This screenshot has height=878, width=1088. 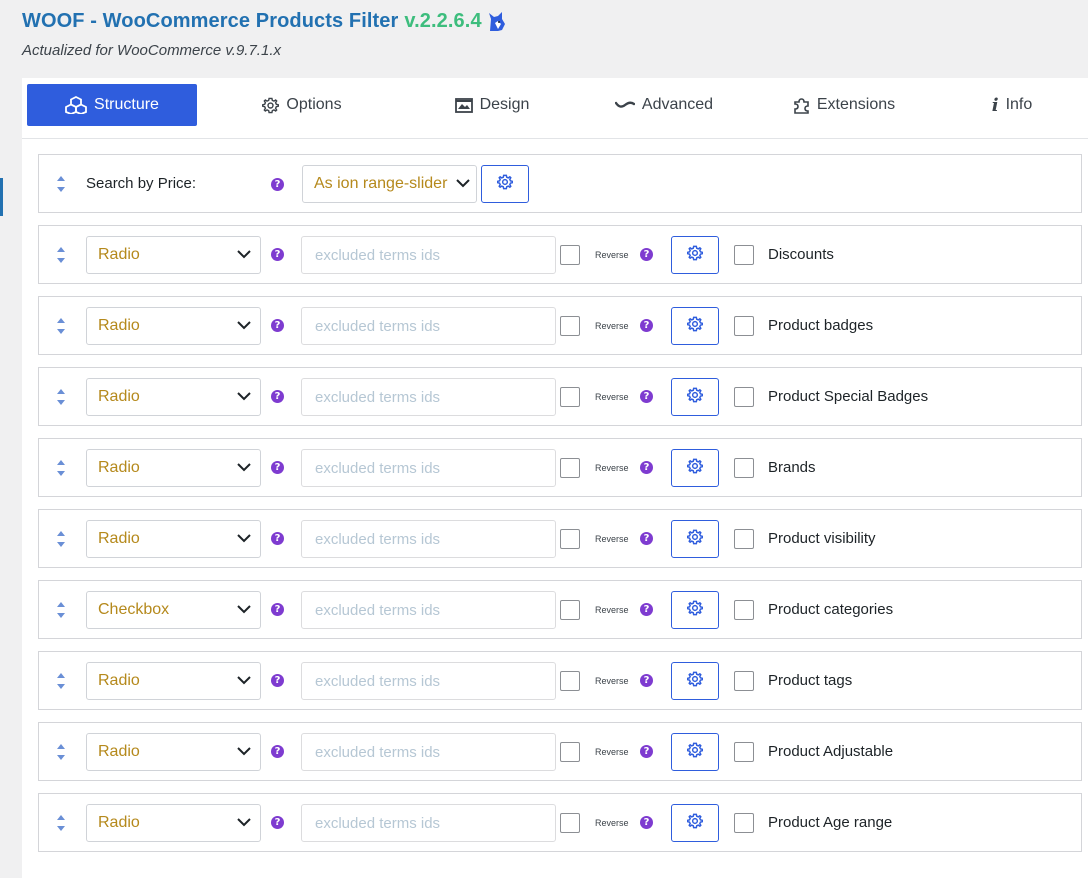 What do you see at coordinates (173, 610) in the screenshot?
I see `filter-type-select: Checkbox` at bounding box center [173, 610].